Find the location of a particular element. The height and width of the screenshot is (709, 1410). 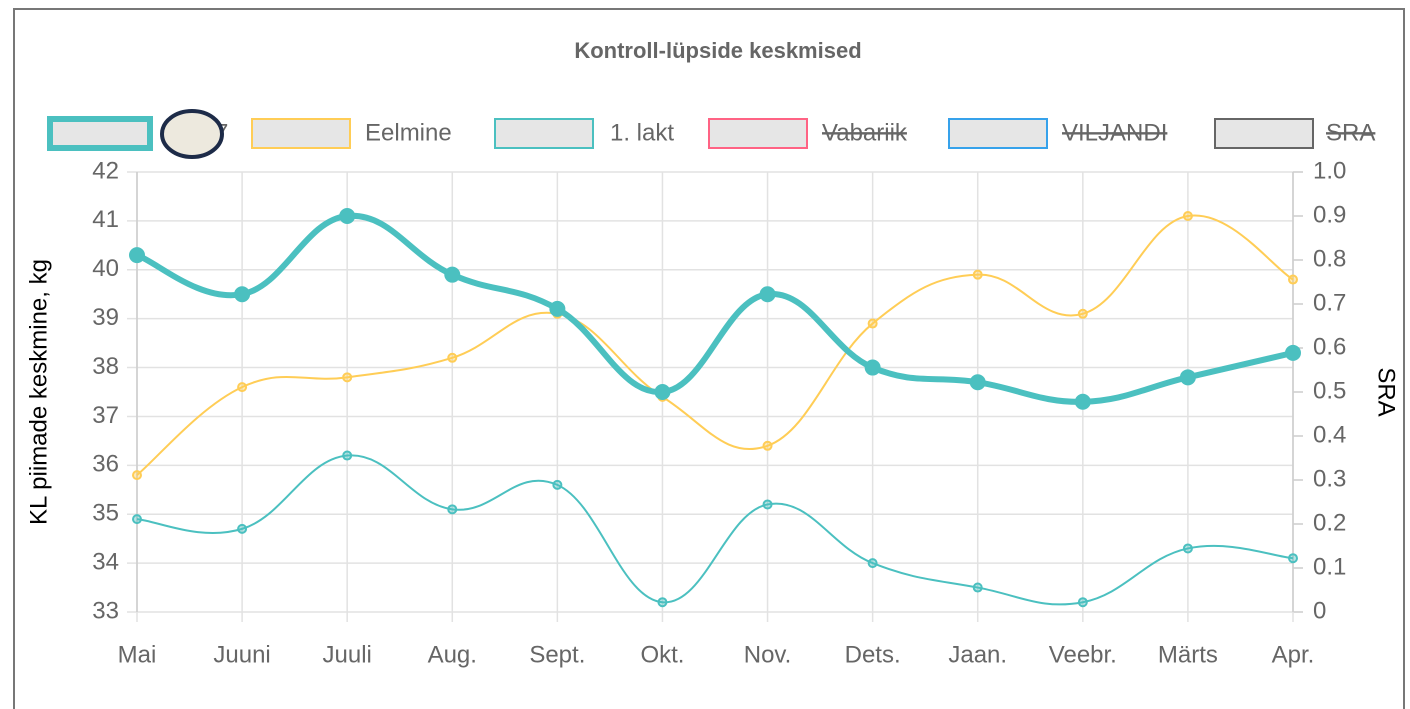

y2-tick-label: 0.2 is located at coordinates (1329, 522).